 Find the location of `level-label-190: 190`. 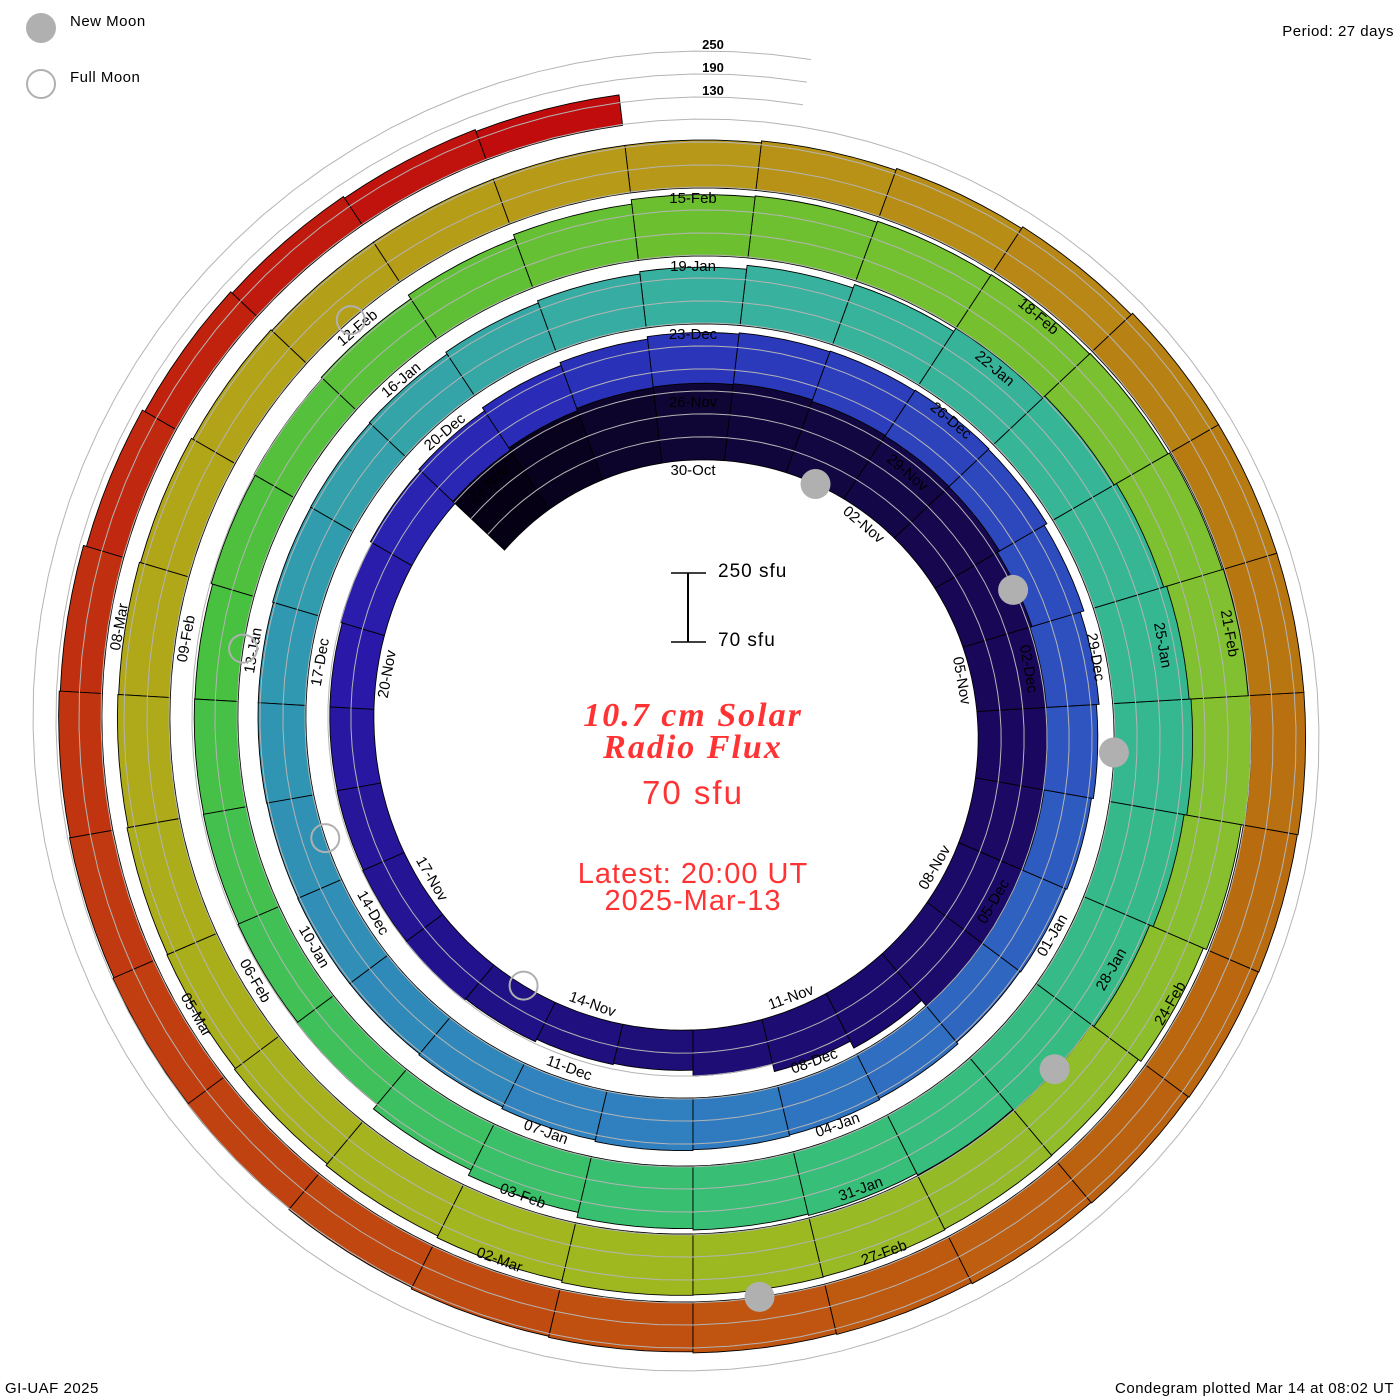

level-label-190: 190 is located at coordinates (713, 67).